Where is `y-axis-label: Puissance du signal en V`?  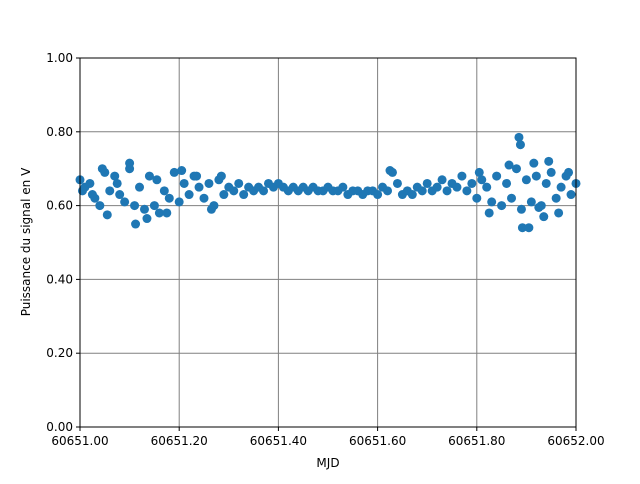
y-axis-label: Puissance du signal en V is located at coordinates (26, 241).